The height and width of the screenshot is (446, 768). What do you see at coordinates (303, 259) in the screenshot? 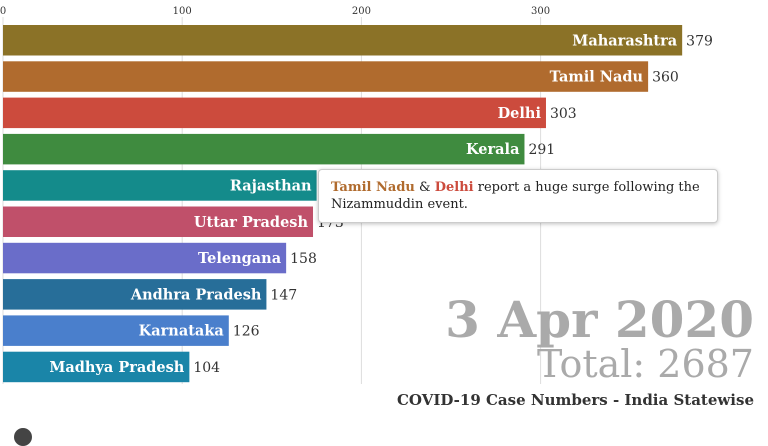
I see `bar-value-label: 158` at bounding box center [303, 259].